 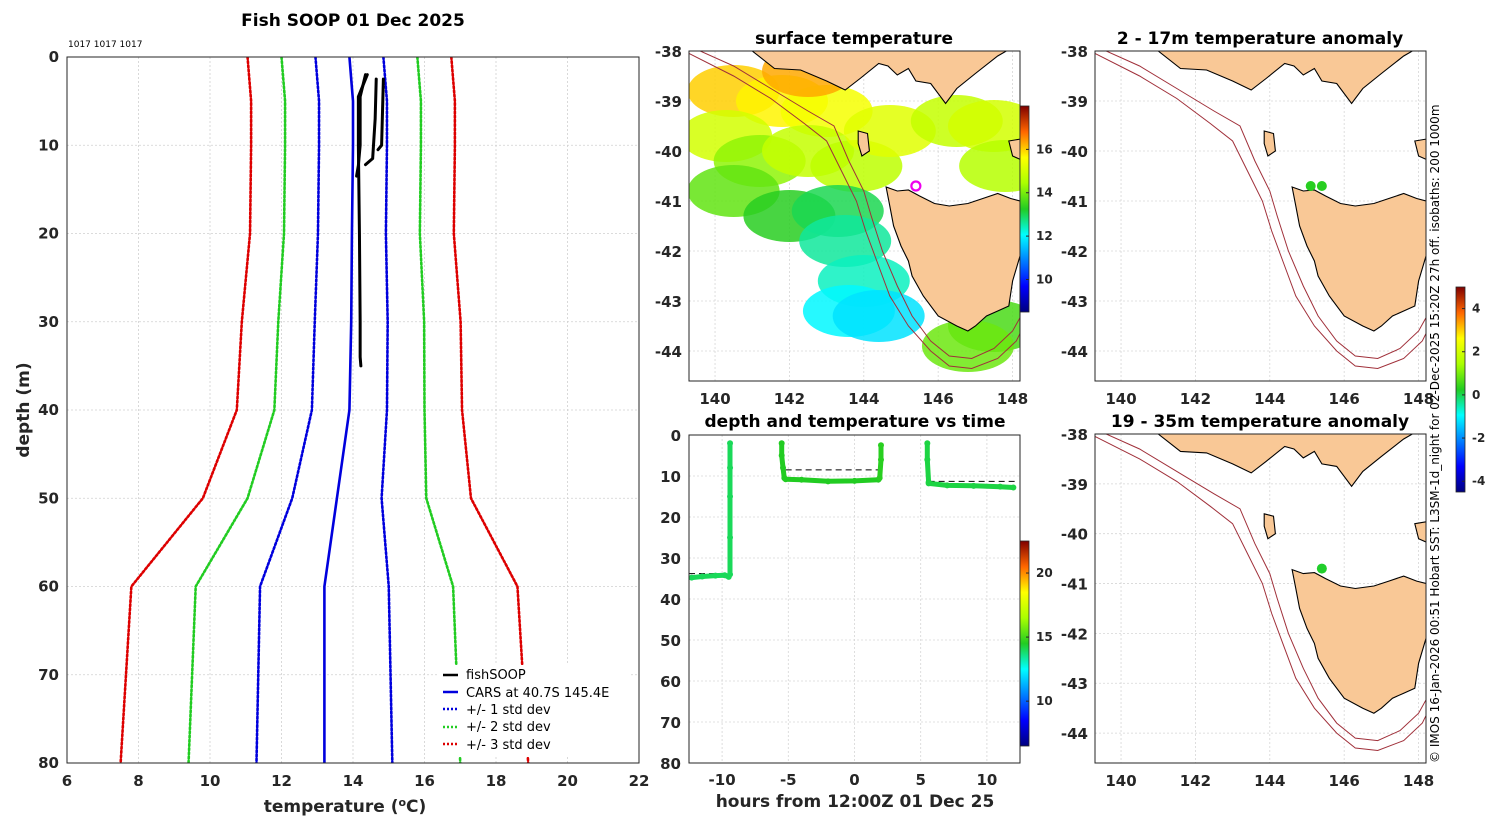 What do you see at coordinates (1074, 485) in the screenshot?
I see `lat-tick-label: -39` at bounding box center [1074, 485].